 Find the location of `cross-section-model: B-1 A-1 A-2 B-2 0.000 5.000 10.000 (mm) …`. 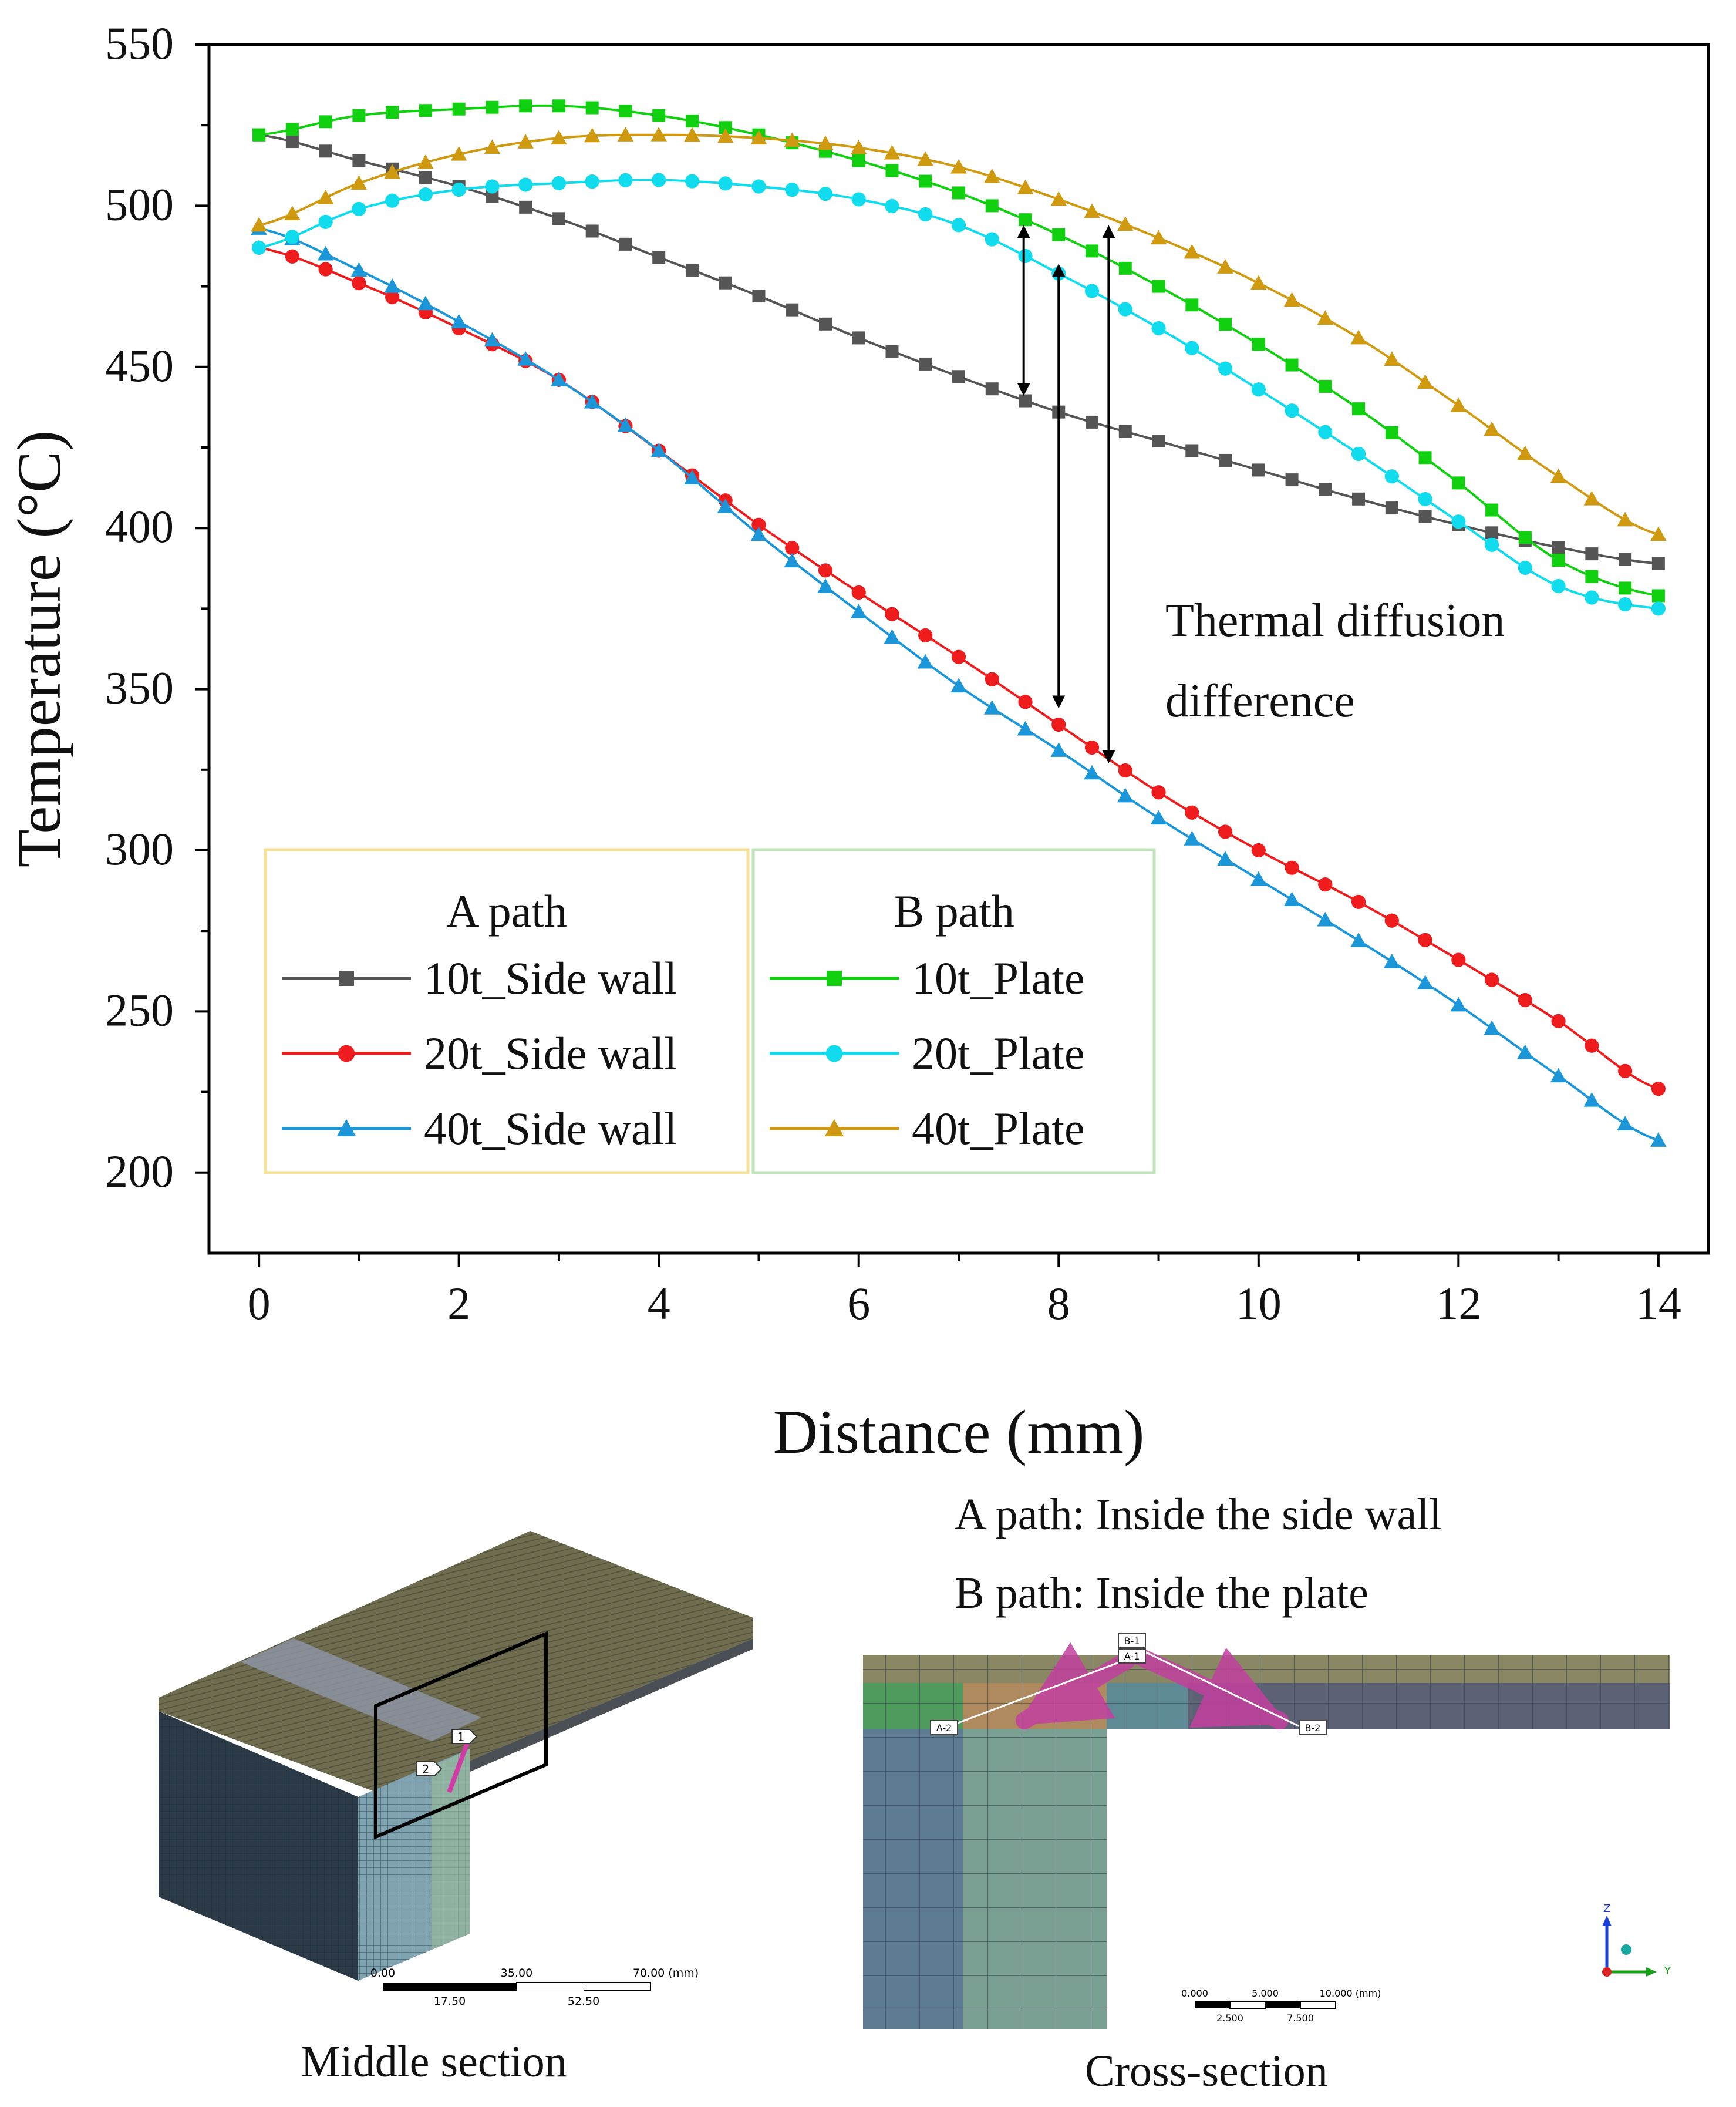

cross-section-model: B-1 A-1 A-2 B-2 0.000 5.000 10.000 (mm) … is located at coordinates (1267, 1831).